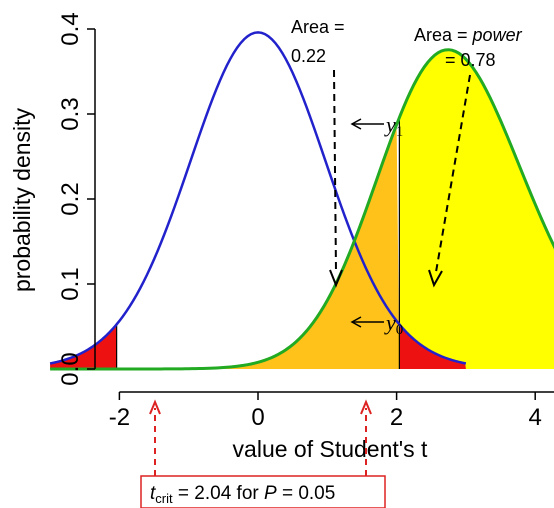 The width and height of the screenshot is (554, 508). Describe the element at coordinates (70, 198) in the screenshot. I see `y-tick-label: 0.2` at that location.